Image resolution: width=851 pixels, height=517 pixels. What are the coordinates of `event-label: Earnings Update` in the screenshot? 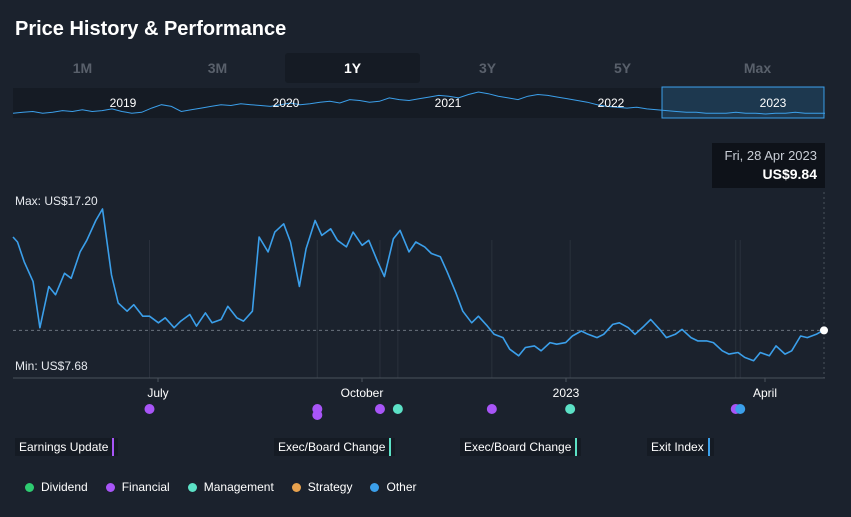 It's located at (67, 447).